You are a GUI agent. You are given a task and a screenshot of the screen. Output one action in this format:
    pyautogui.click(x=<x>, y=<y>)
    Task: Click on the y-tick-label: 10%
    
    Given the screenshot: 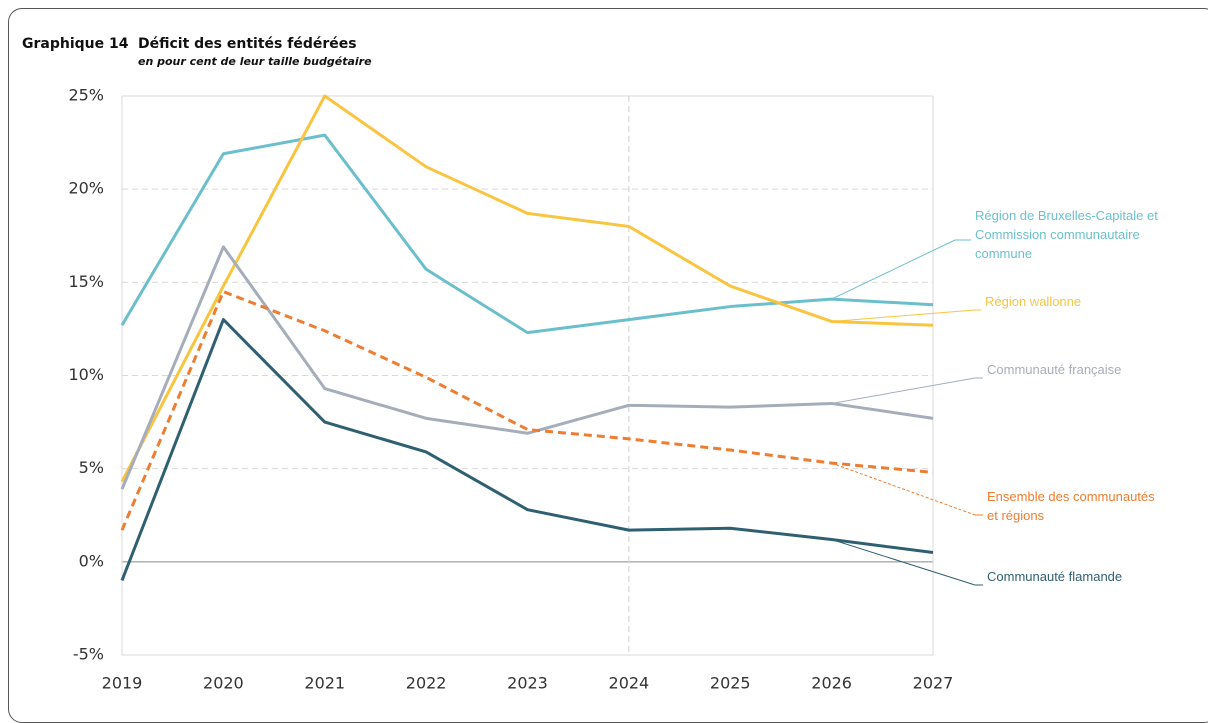 What is the action you would take?
    pyautogui.click(x=86, y=374)
    